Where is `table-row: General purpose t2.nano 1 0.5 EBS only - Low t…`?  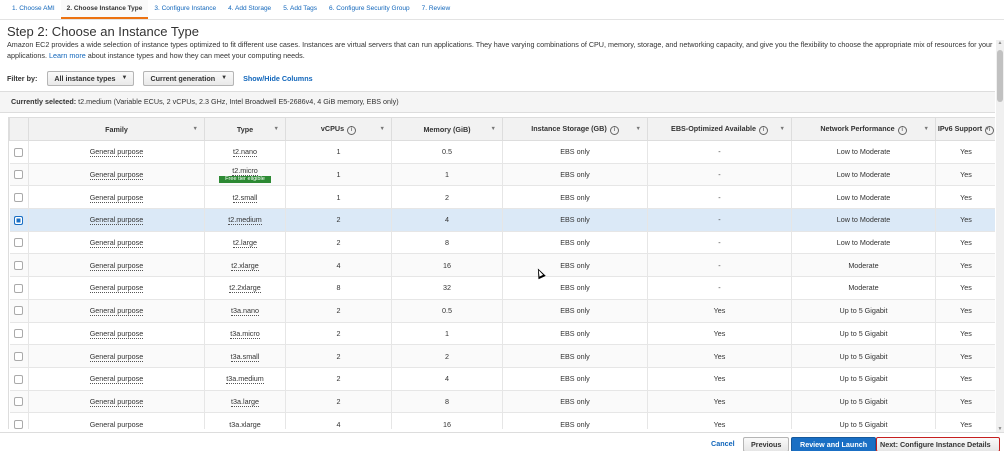
table-row: General purpose t2.nano 1 0.5 EBS only - Low t… is located at coordinates (502, 152).